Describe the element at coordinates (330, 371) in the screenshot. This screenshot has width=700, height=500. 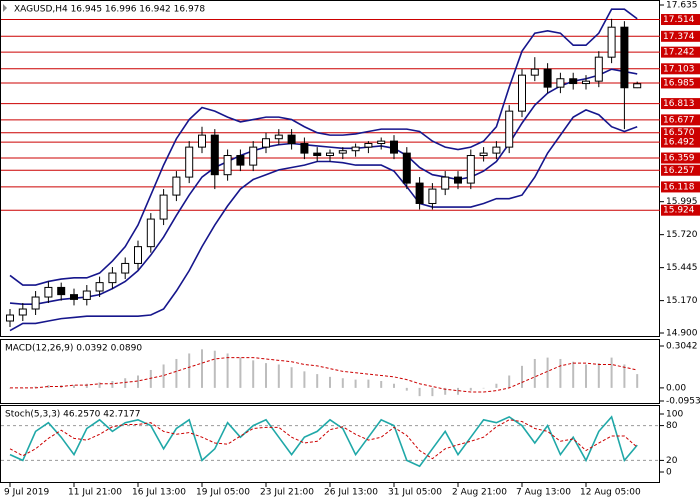
I see `macd-panel` at that location.